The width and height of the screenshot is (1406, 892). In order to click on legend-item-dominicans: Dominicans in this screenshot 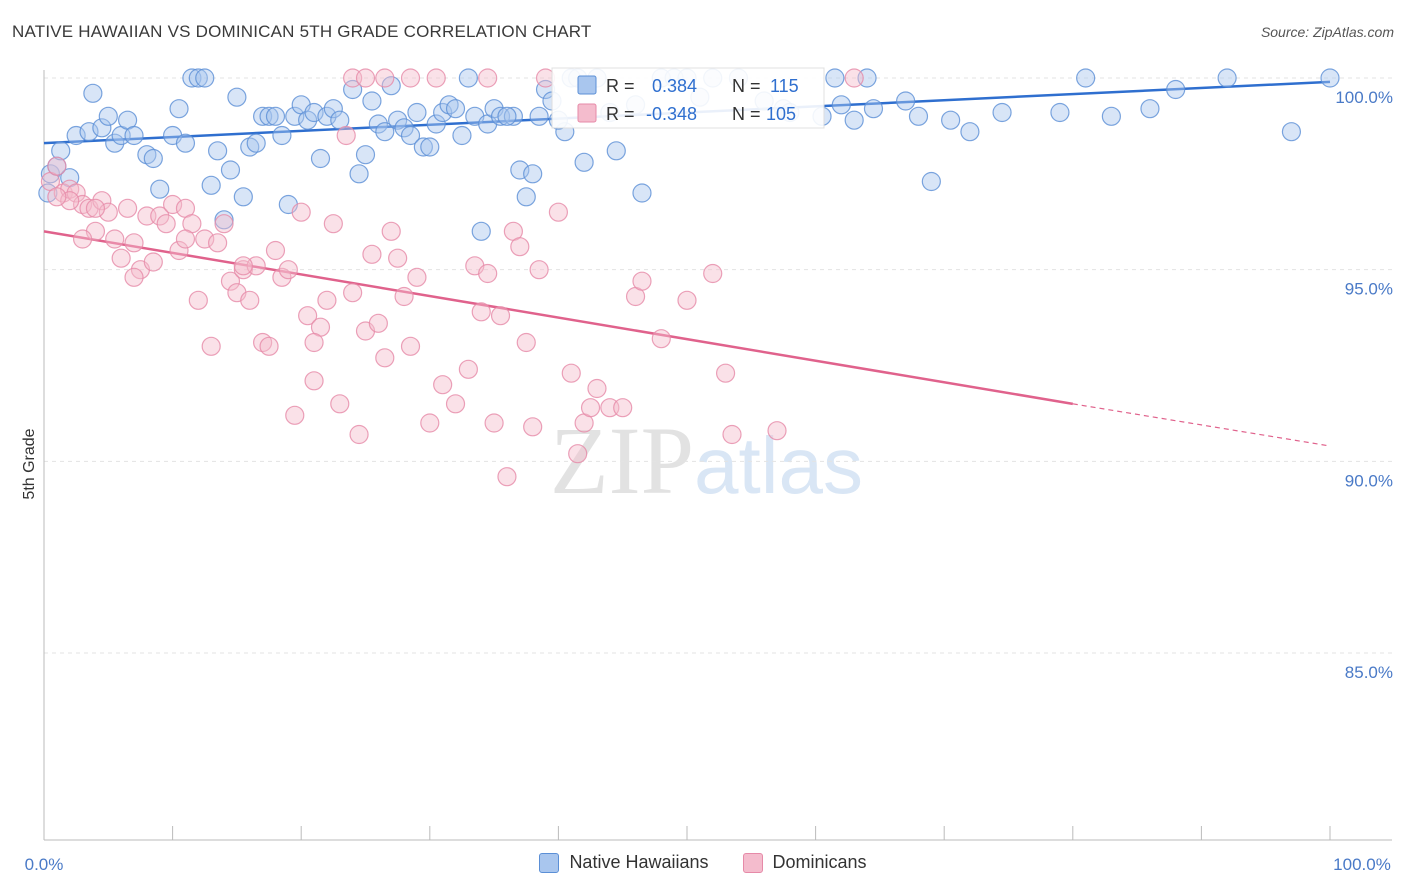, I will do `click(804, 862)`.